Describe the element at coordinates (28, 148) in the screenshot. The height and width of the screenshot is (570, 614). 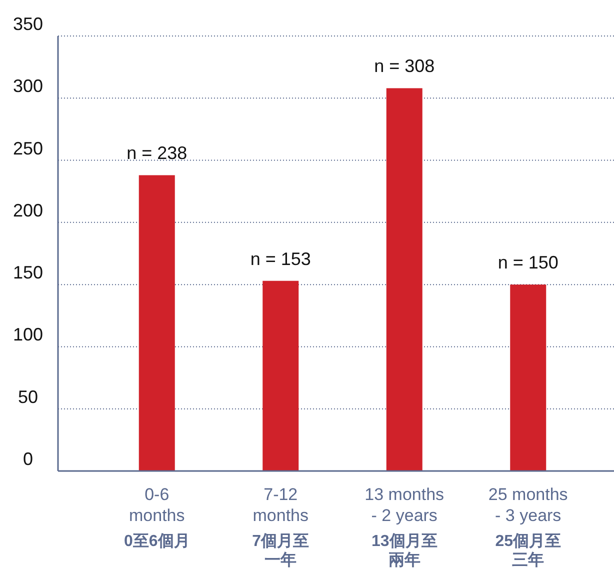
I see `y-tick-label: 250` at that location.